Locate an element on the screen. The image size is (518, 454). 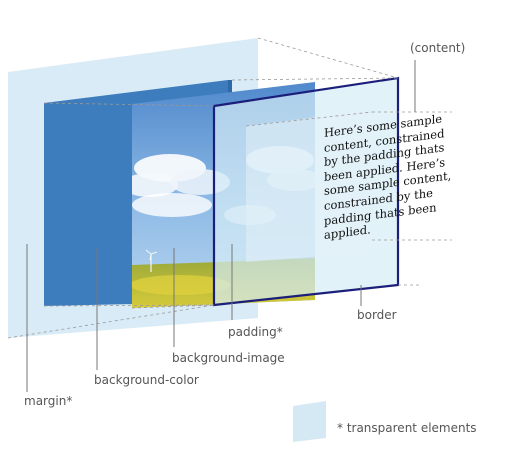
label-border: border is located at coordinates (377, 315).